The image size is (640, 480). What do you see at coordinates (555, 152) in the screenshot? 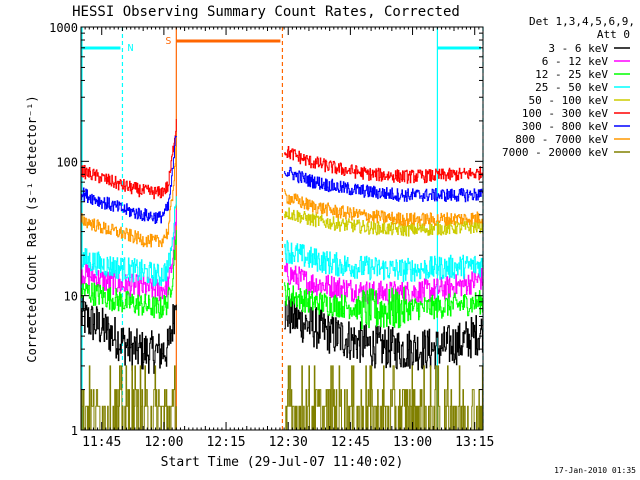
I see `legend-label: 7000 - 20000 keV` at bounding box center [555, 152].